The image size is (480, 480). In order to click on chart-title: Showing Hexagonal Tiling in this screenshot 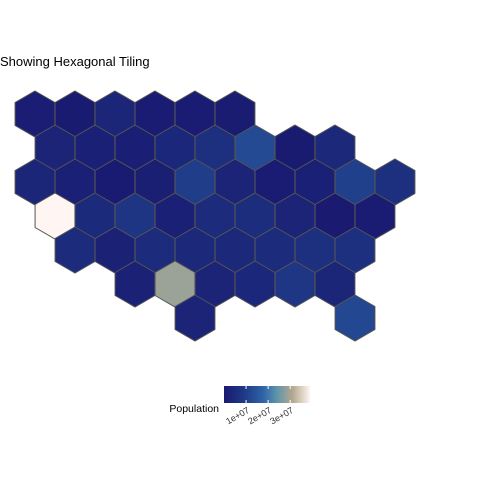, I will do `click(75, 61)`.